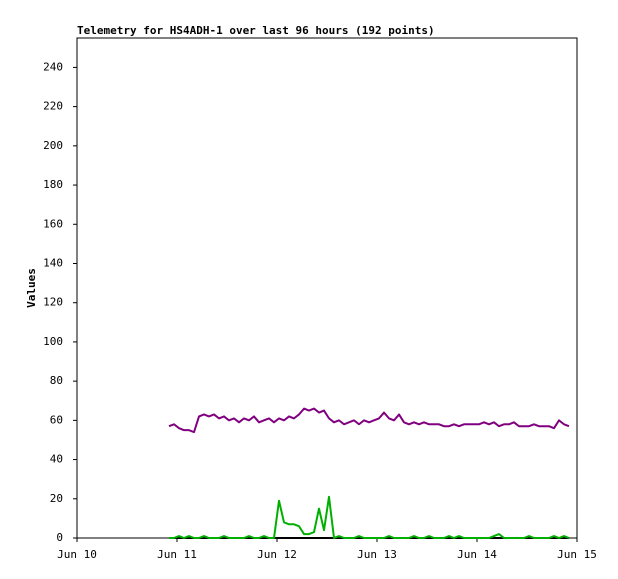  I want to click on x-tick-label: Jun 12, so click(277, 554).